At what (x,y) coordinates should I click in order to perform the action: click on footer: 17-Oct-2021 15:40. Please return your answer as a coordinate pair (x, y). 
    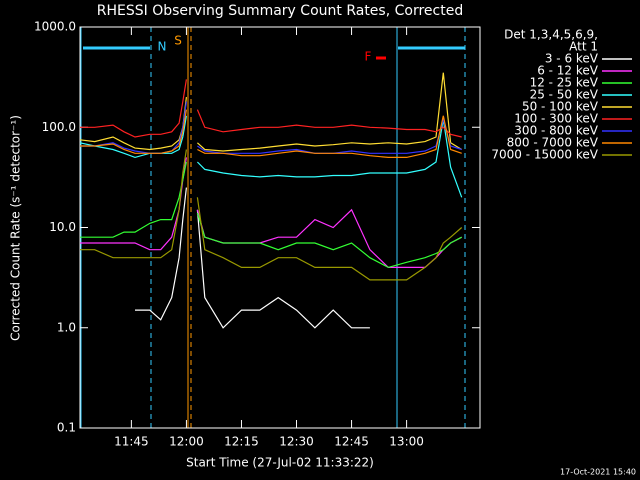
    Looking at the image, I should click on (598, 472).